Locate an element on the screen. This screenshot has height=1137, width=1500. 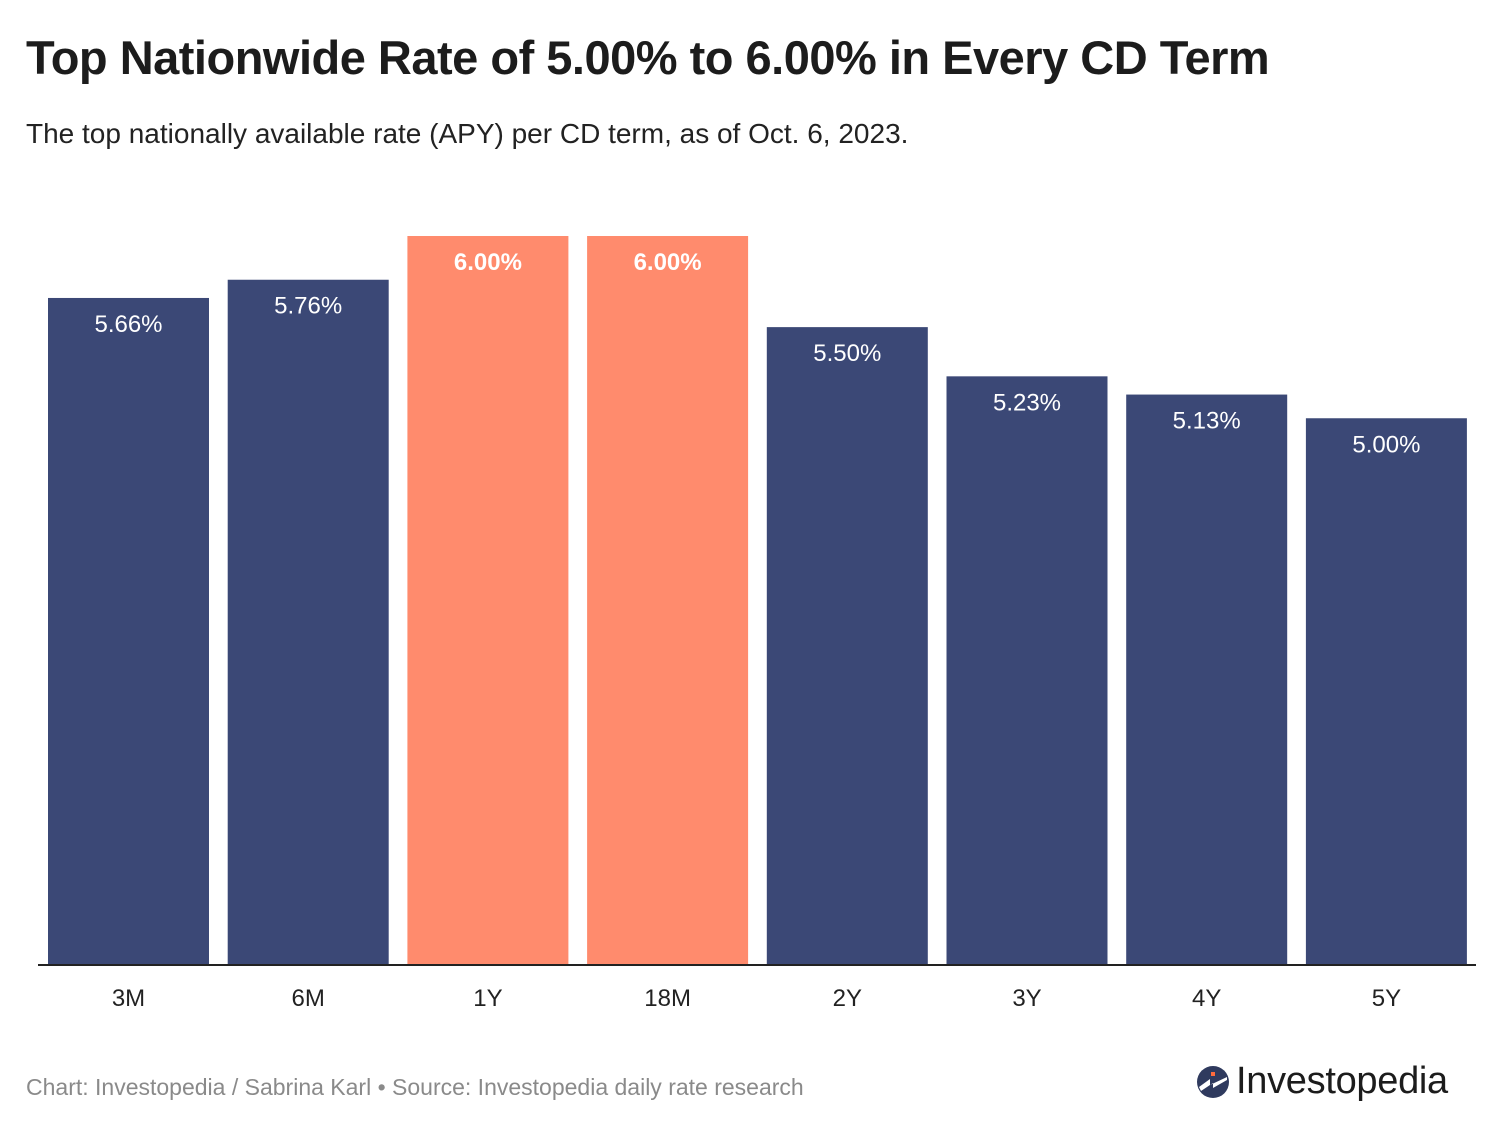
bar-value-label: 5.76% is located at coordinates (308, 306).